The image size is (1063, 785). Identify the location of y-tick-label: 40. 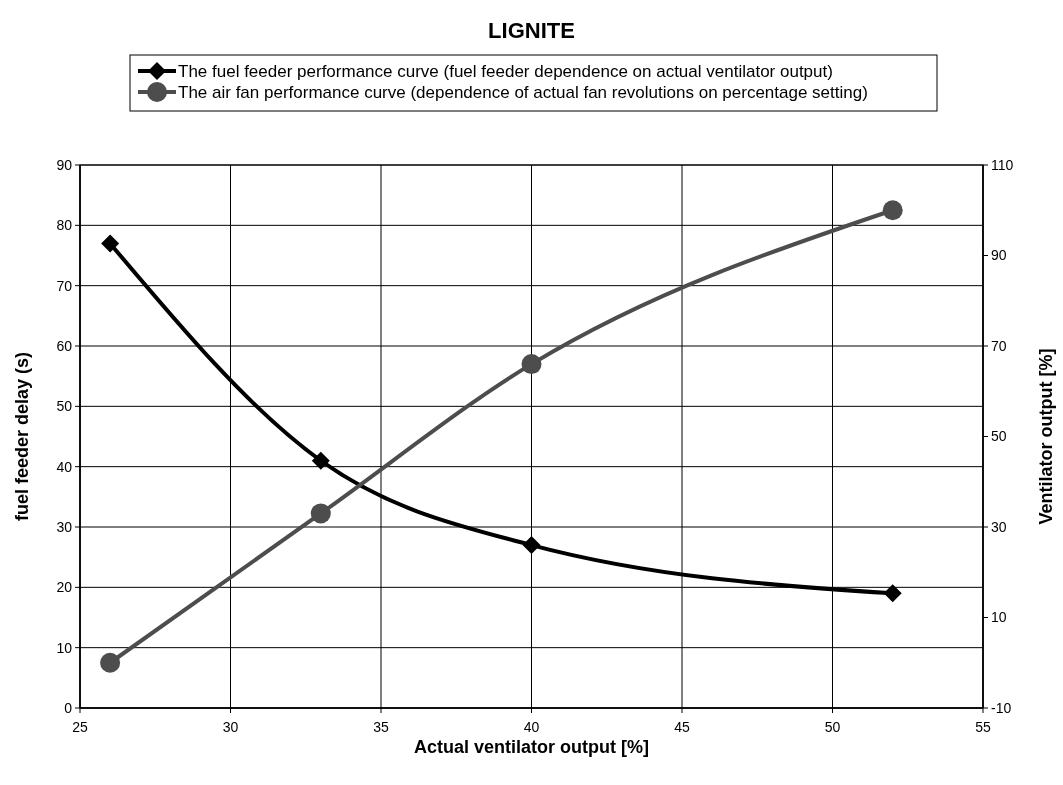
(64, 466).